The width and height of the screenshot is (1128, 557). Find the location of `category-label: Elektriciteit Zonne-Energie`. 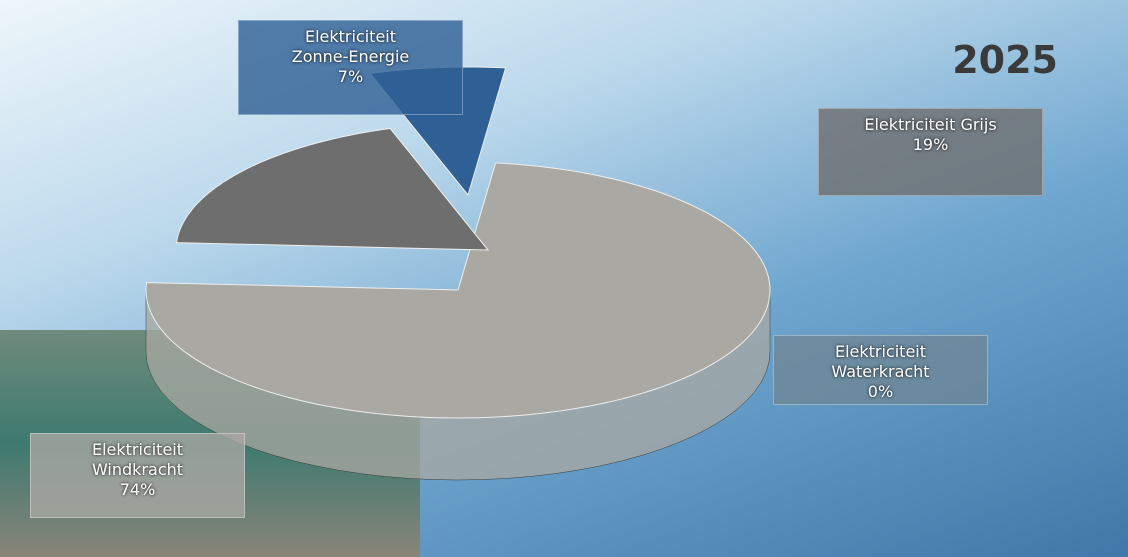

category-label: Elektriciteit Zonne-Energie is located at coordinates (350, 46).